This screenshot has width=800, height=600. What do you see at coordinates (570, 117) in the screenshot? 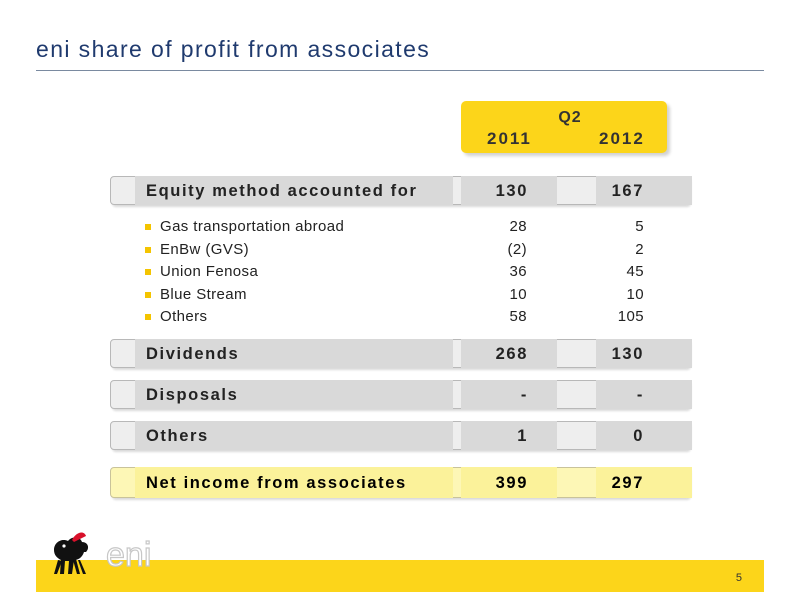
I see `quarter-label: Q2` at bounding box center [570, 117].